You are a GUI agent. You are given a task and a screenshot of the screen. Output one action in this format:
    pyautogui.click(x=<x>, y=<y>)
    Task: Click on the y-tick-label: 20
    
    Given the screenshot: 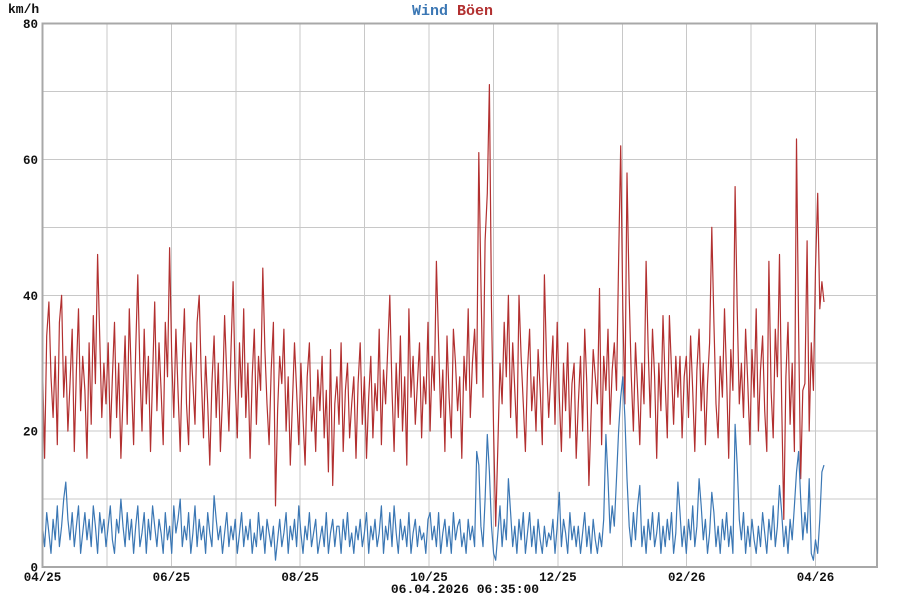 What is the action you would take?
    pyautogui.click(x=30, y=433)
    